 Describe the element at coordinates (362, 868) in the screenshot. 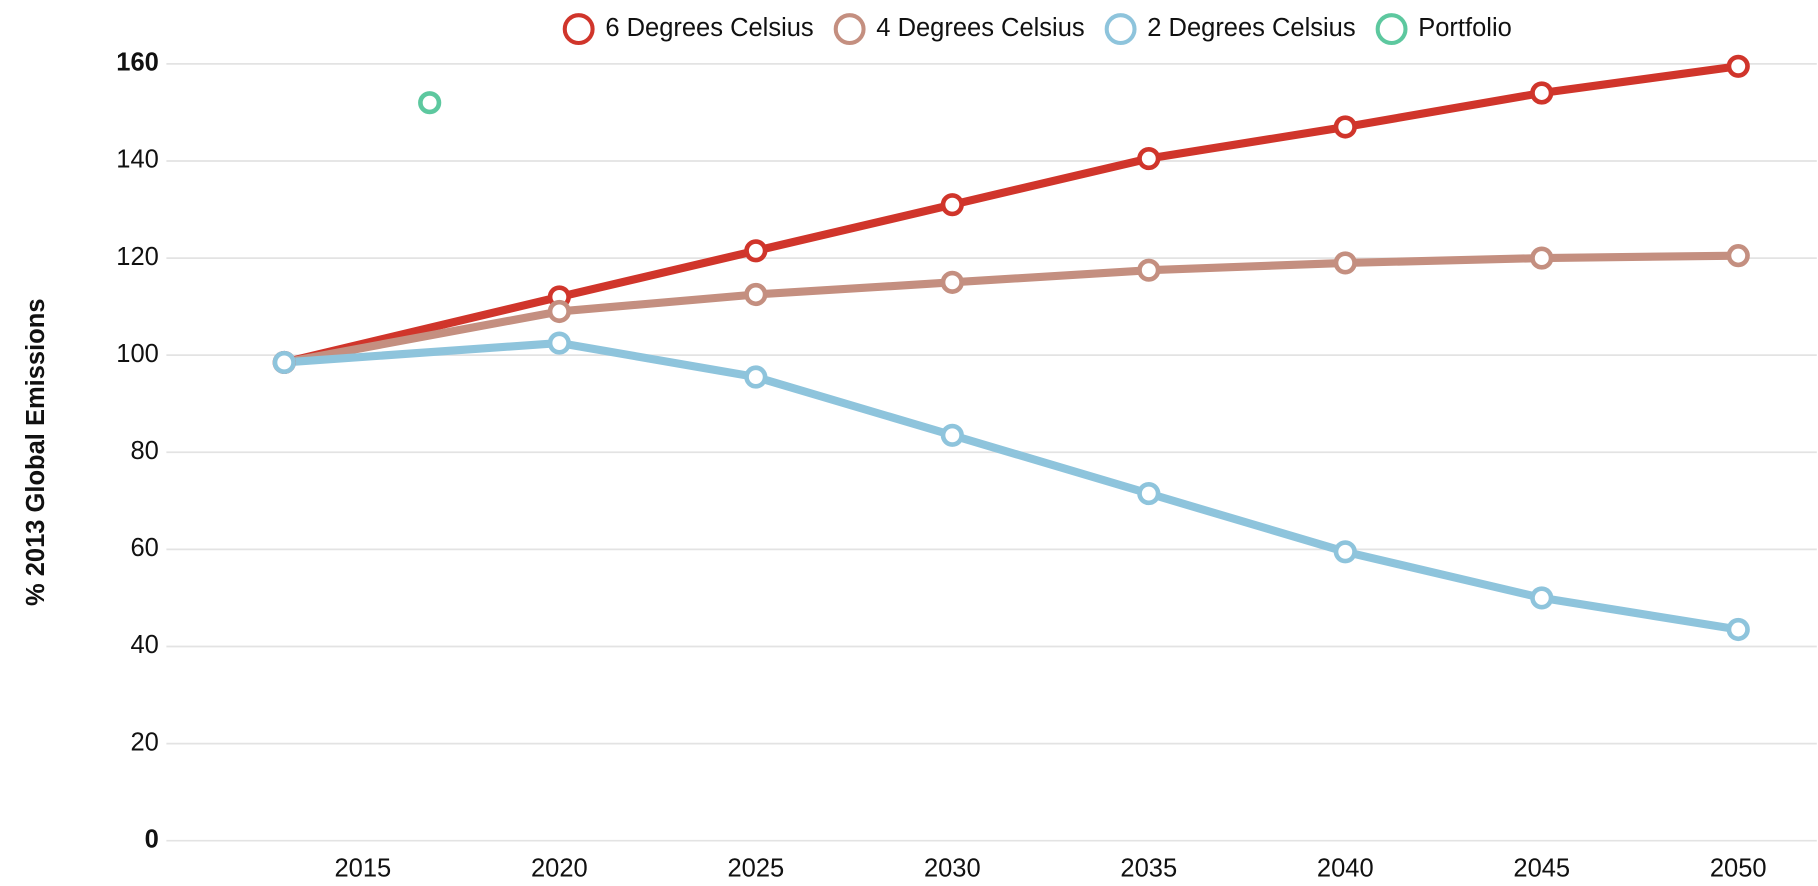

I see `x-tick-label: 2015` at that location.